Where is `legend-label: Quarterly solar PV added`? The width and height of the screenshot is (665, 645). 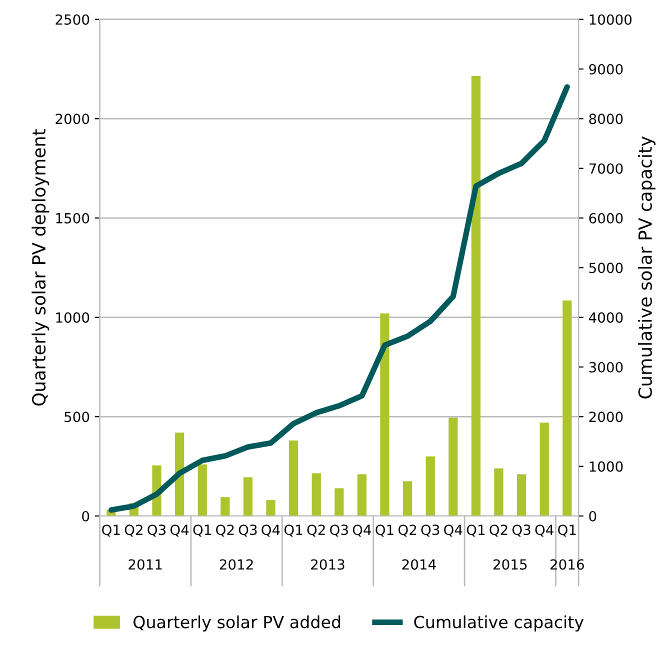 legend-label: Quarterly solar PV added is located at coordinates (237, 623).